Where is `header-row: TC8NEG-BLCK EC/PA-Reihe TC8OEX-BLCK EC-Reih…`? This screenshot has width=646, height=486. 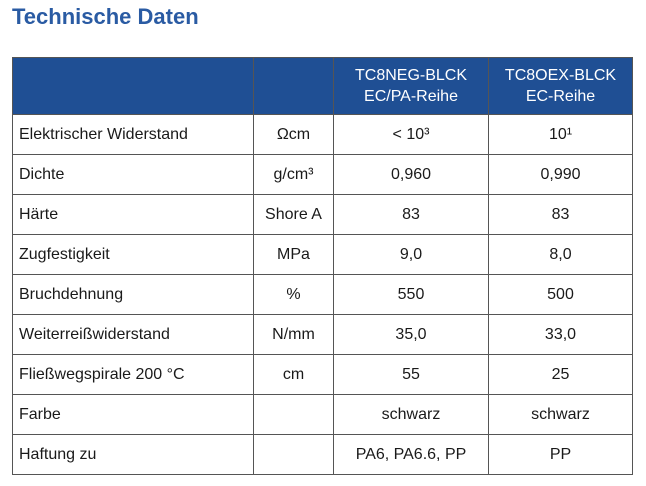 header-row: TC8NEG-BLCK EC/PA-Reihe TC8OEX-BLCK EC-Reih… is located at coordinates (322, 86).